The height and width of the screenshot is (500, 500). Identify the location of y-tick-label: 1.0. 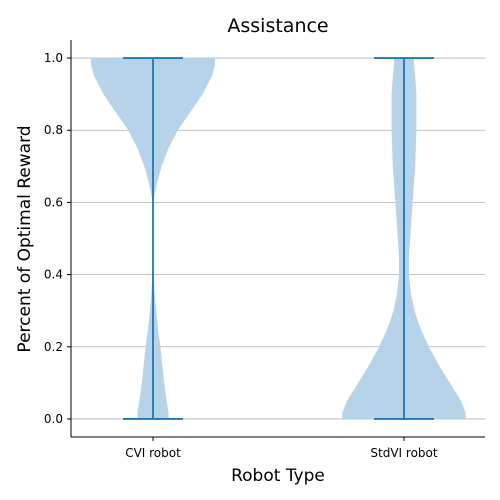
(53, 58).